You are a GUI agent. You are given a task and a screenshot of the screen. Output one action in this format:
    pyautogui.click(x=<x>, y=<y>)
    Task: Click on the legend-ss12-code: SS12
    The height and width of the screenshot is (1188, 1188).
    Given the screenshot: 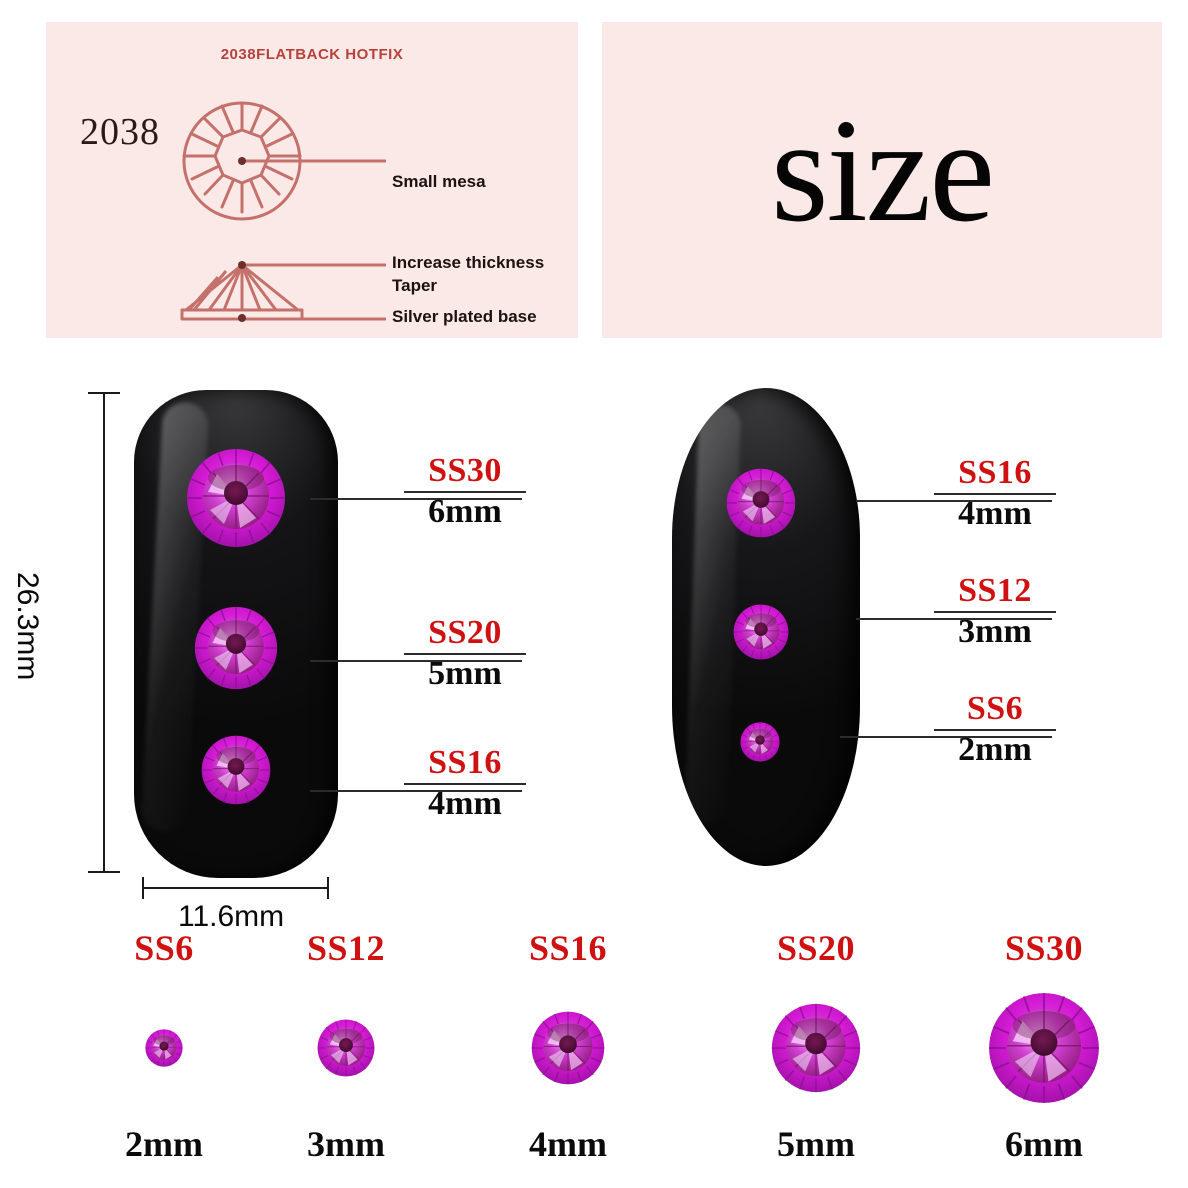 What is the action you would take?
    pyautogui.click(x=346, y=948)
    